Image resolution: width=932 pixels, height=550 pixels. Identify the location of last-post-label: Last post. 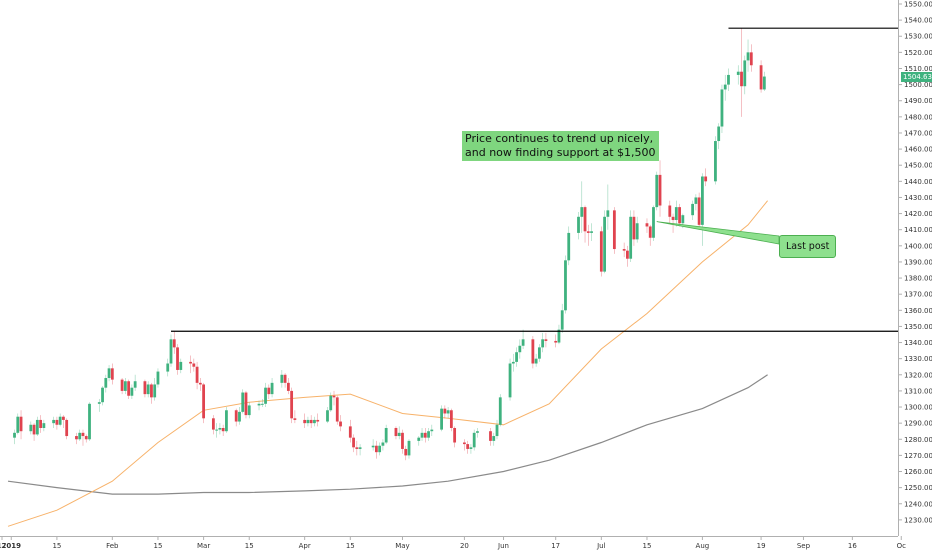
(808, 246).